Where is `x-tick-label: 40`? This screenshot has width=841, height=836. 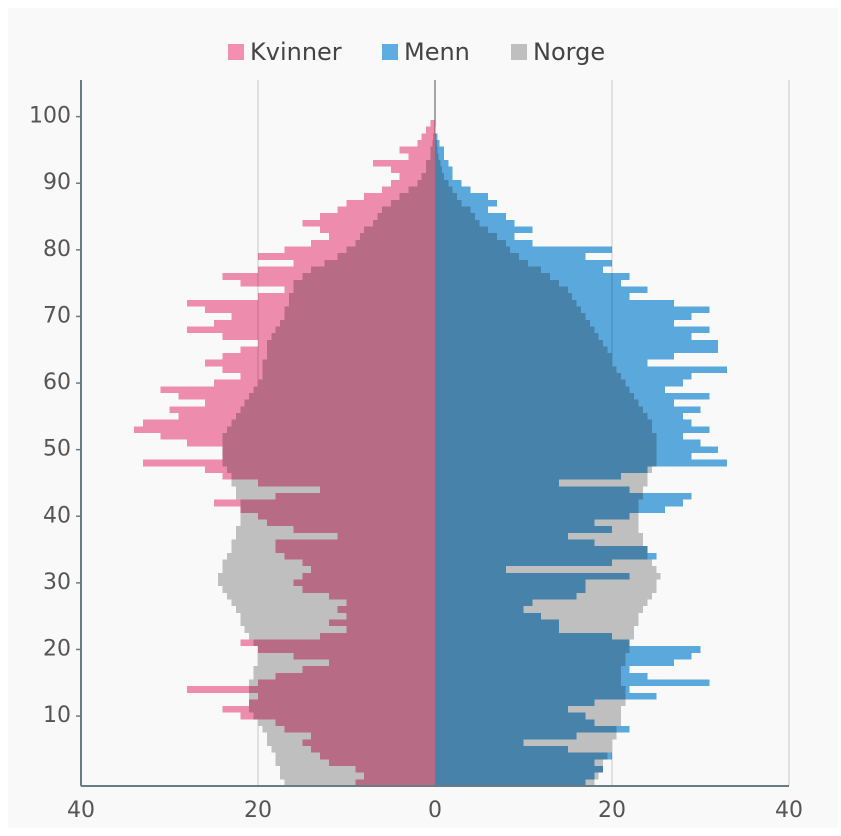
x-tick-label: 40 is located at coordinates (789, 810).